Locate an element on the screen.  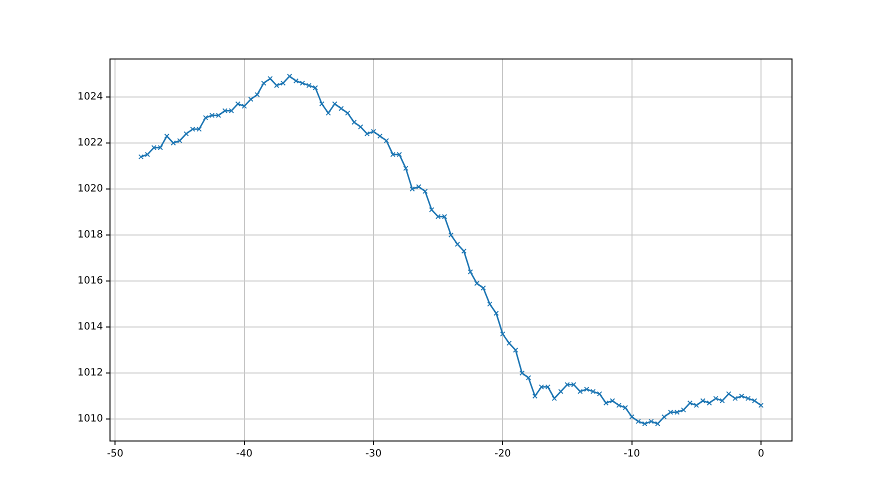
x-tick-label: -30 is located at coordinates (373, 454).